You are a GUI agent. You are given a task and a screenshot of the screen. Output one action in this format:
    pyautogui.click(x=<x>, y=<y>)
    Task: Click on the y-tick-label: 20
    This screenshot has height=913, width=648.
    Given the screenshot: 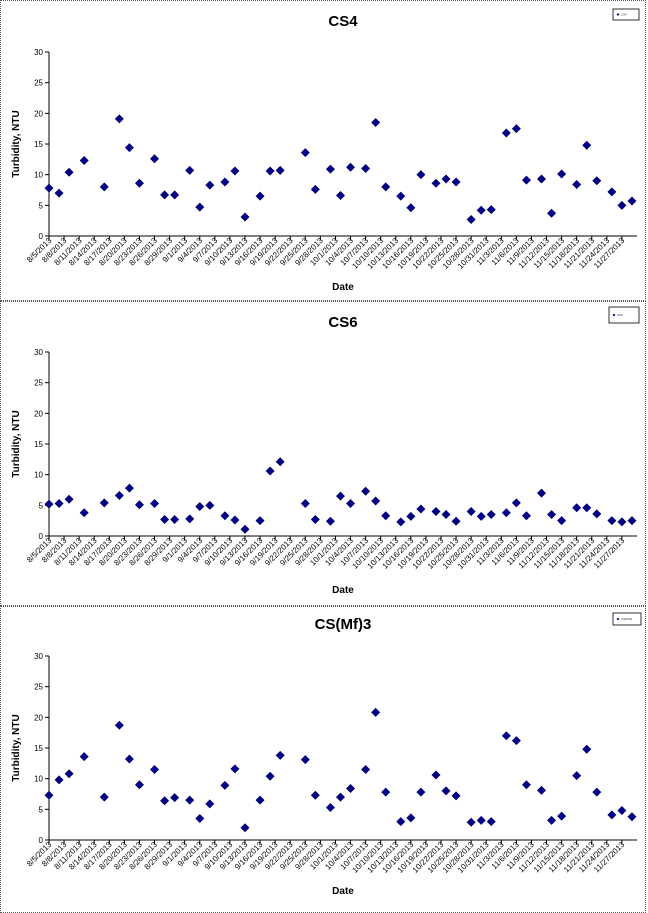 What is the action you would take?
    pyautogui.click(x=38, y=113)
    